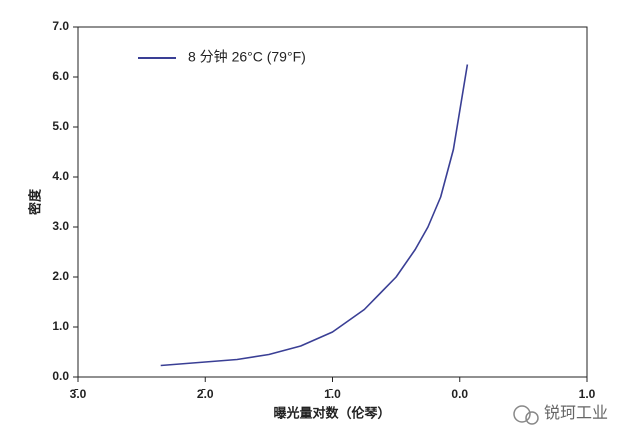  Describe the element at coordinates (526, 415) in the screenshot. I see `watermark-icon` at that location.